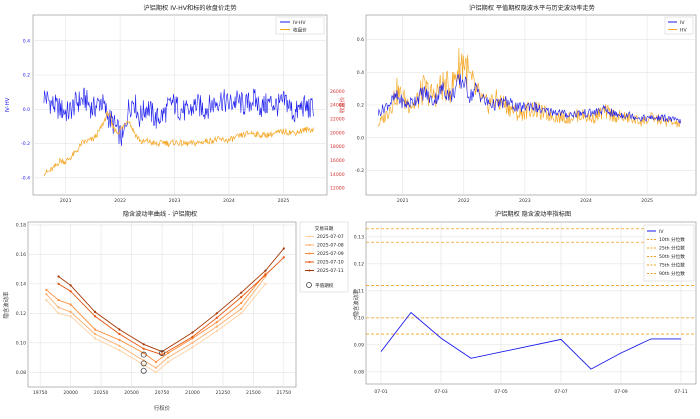  Describe the element at coordinates (337, 106) in the screenshot. I see `chart1-y2tick: 24000` at that location.